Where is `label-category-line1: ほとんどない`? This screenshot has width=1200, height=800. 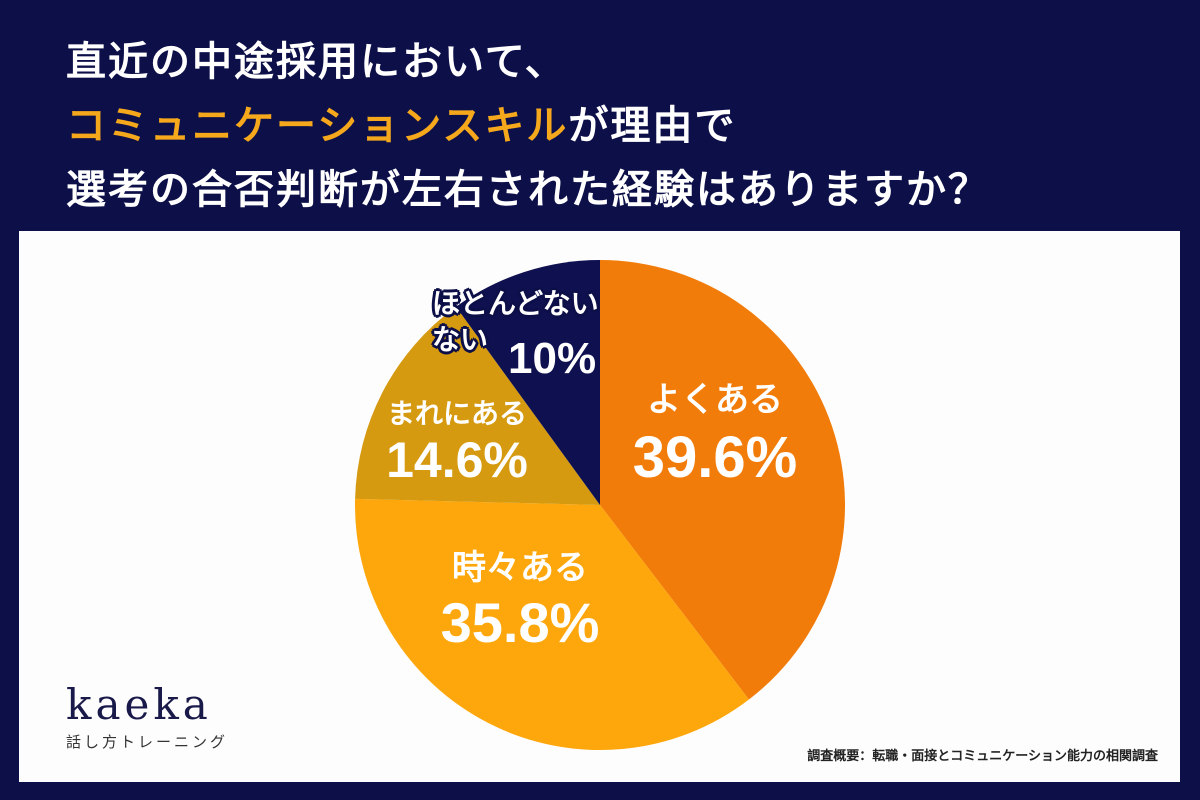
label-category-line1: ほとんどない is located at coordinates (515, 303).